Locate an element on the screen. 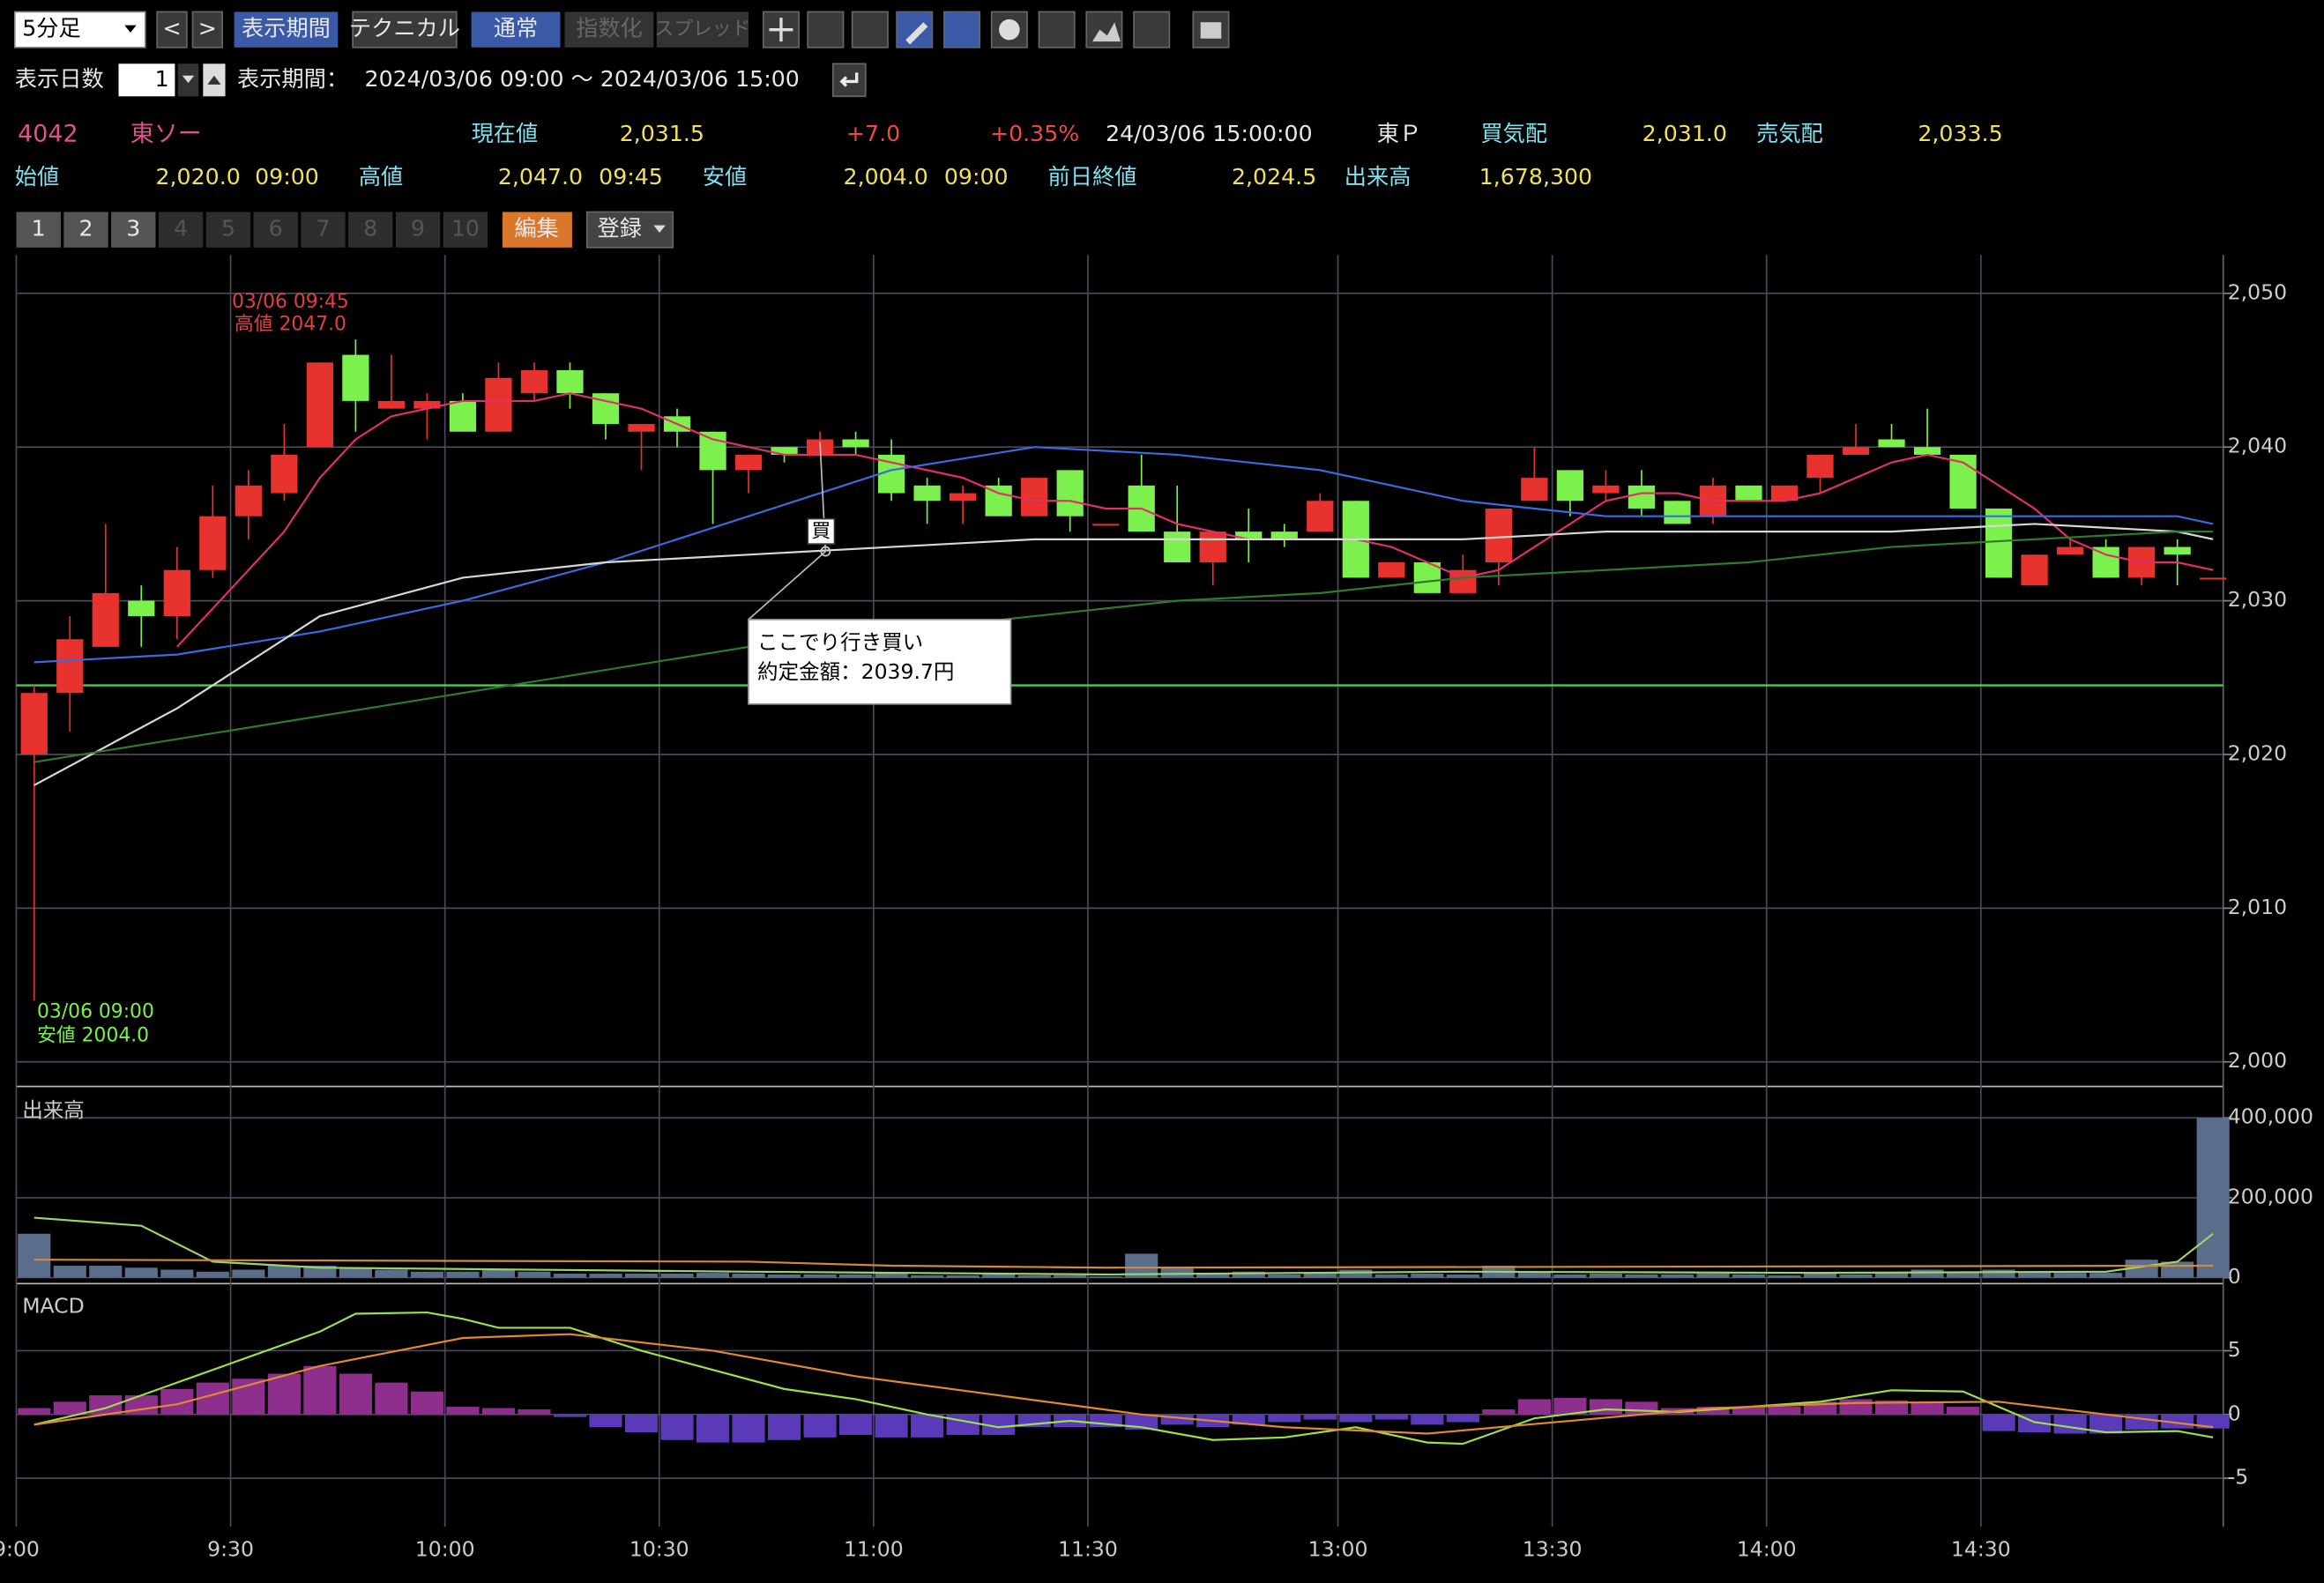 This screenshot has height=1583, width=2324. open-time: 09:00 is located at coordinates (287, 177).